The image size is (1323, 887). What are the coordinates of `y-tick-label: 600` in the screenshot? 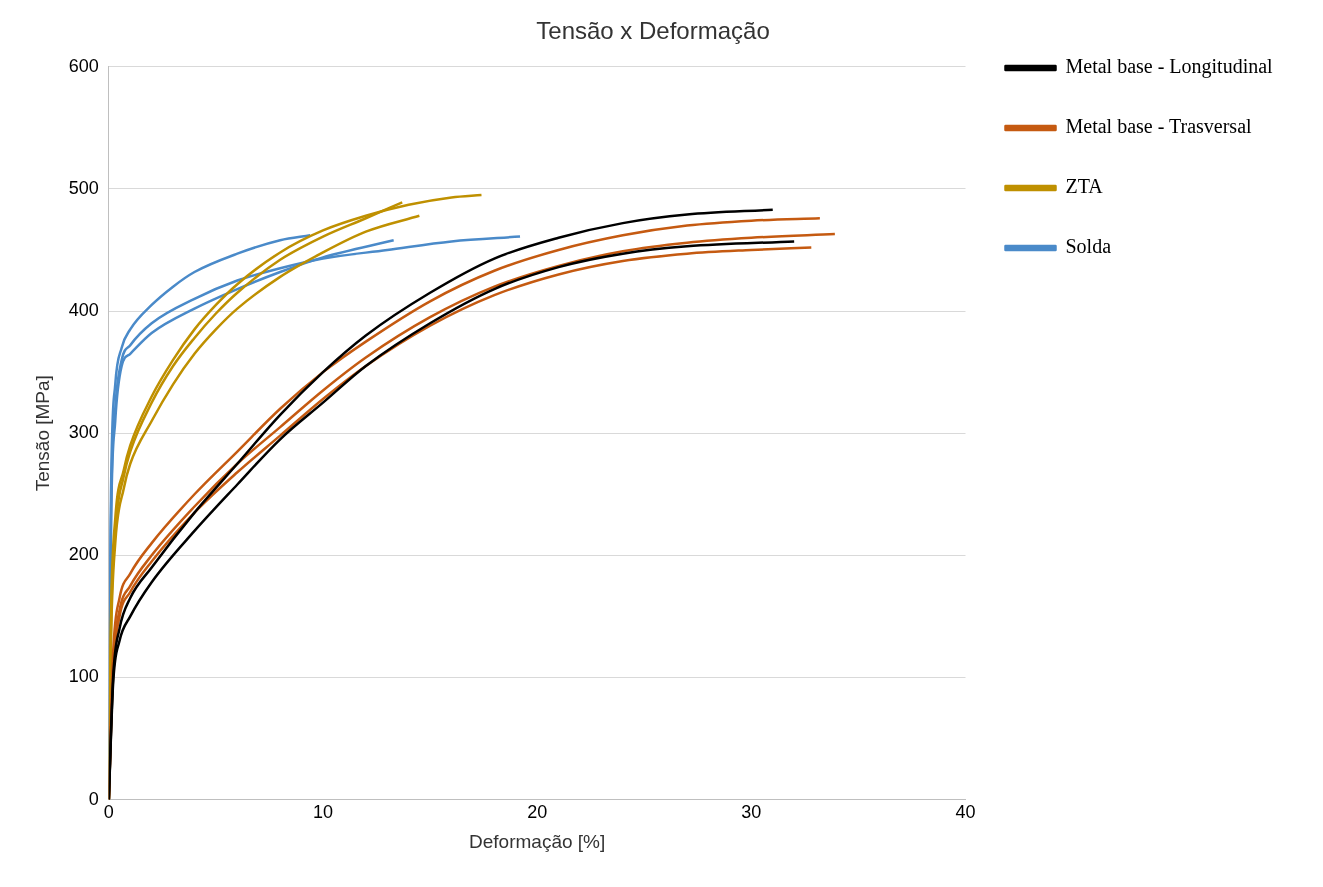 It's located at (83, 65).